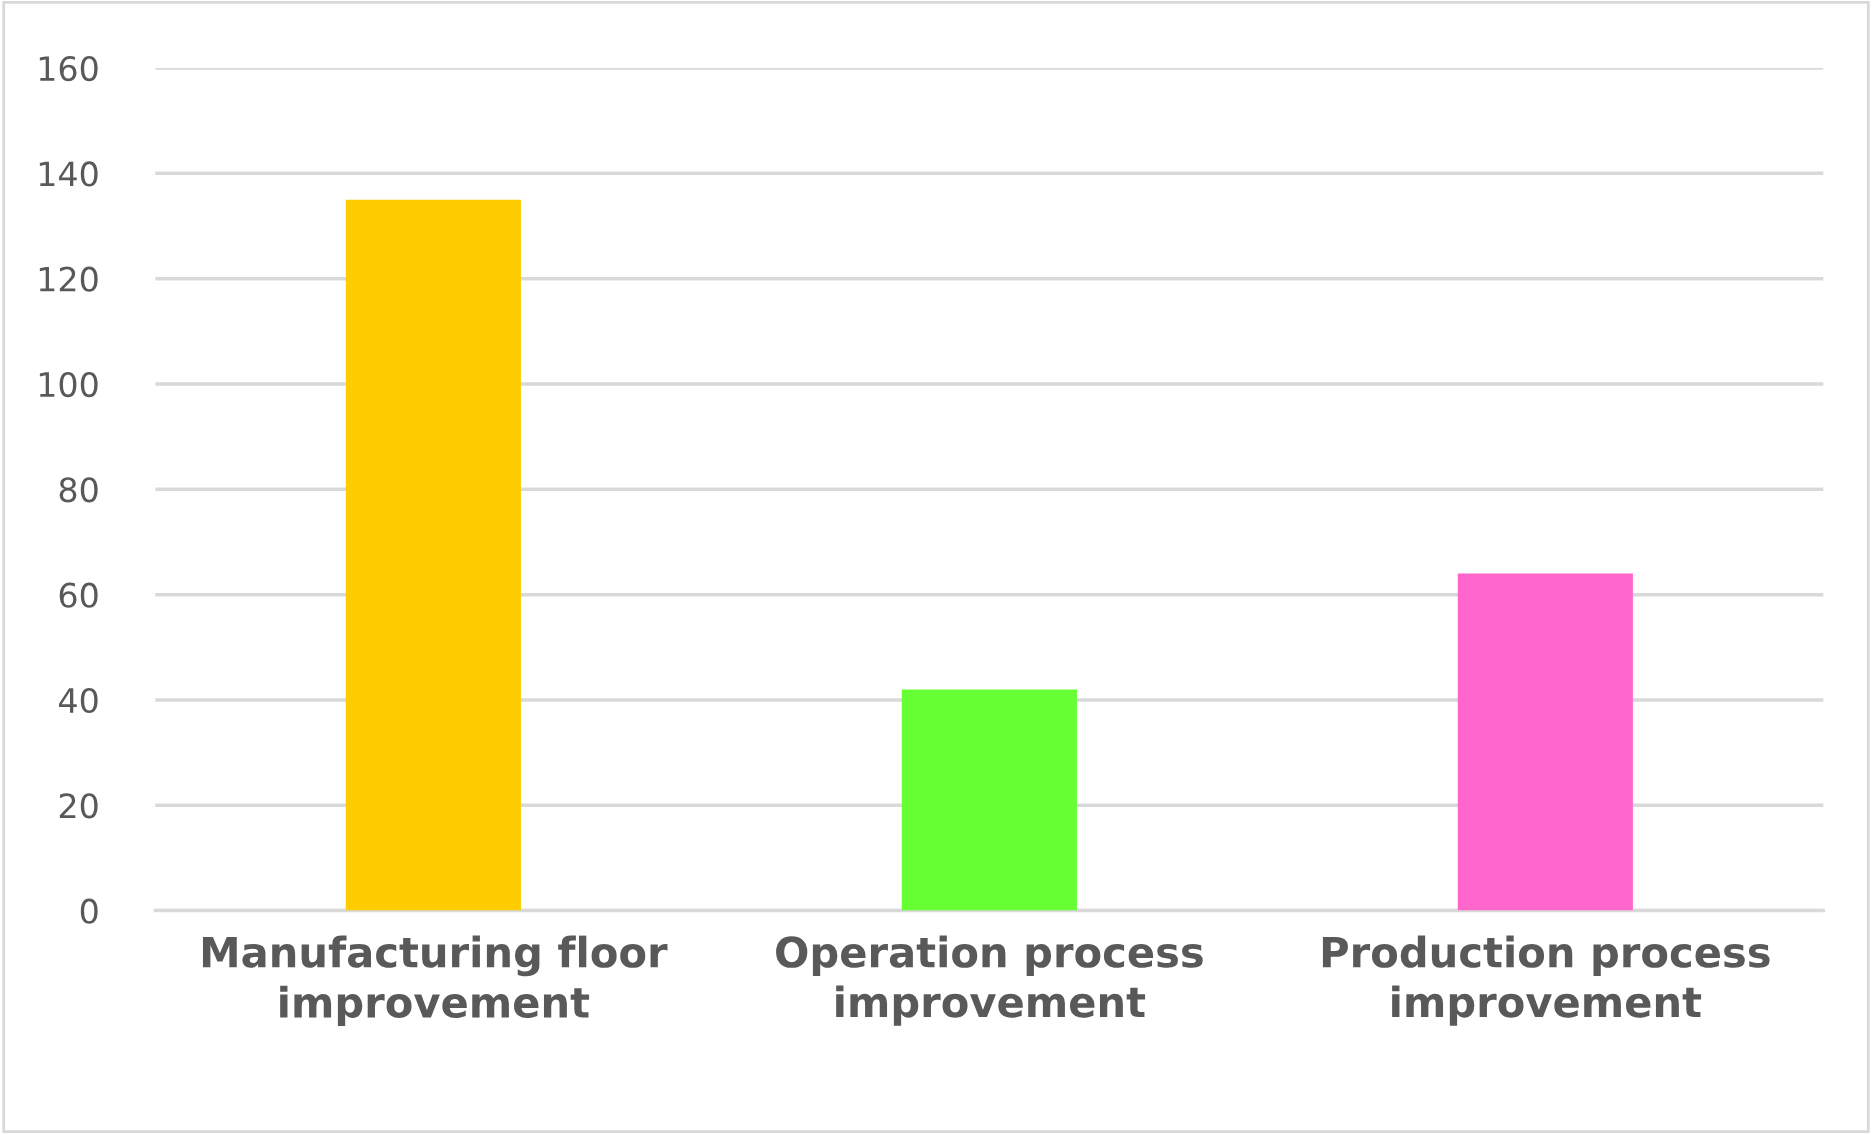  Describe the element at coordinates (1546, 980) in the screenshot. I see `x-tick-label: Production process improvement` at that location.